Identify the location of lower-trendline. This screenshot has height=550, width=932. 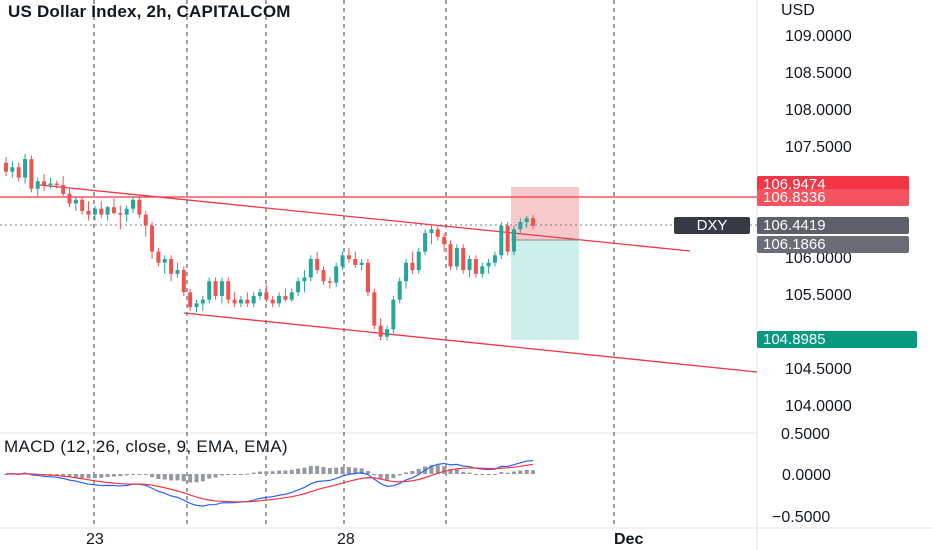
(470, 342).